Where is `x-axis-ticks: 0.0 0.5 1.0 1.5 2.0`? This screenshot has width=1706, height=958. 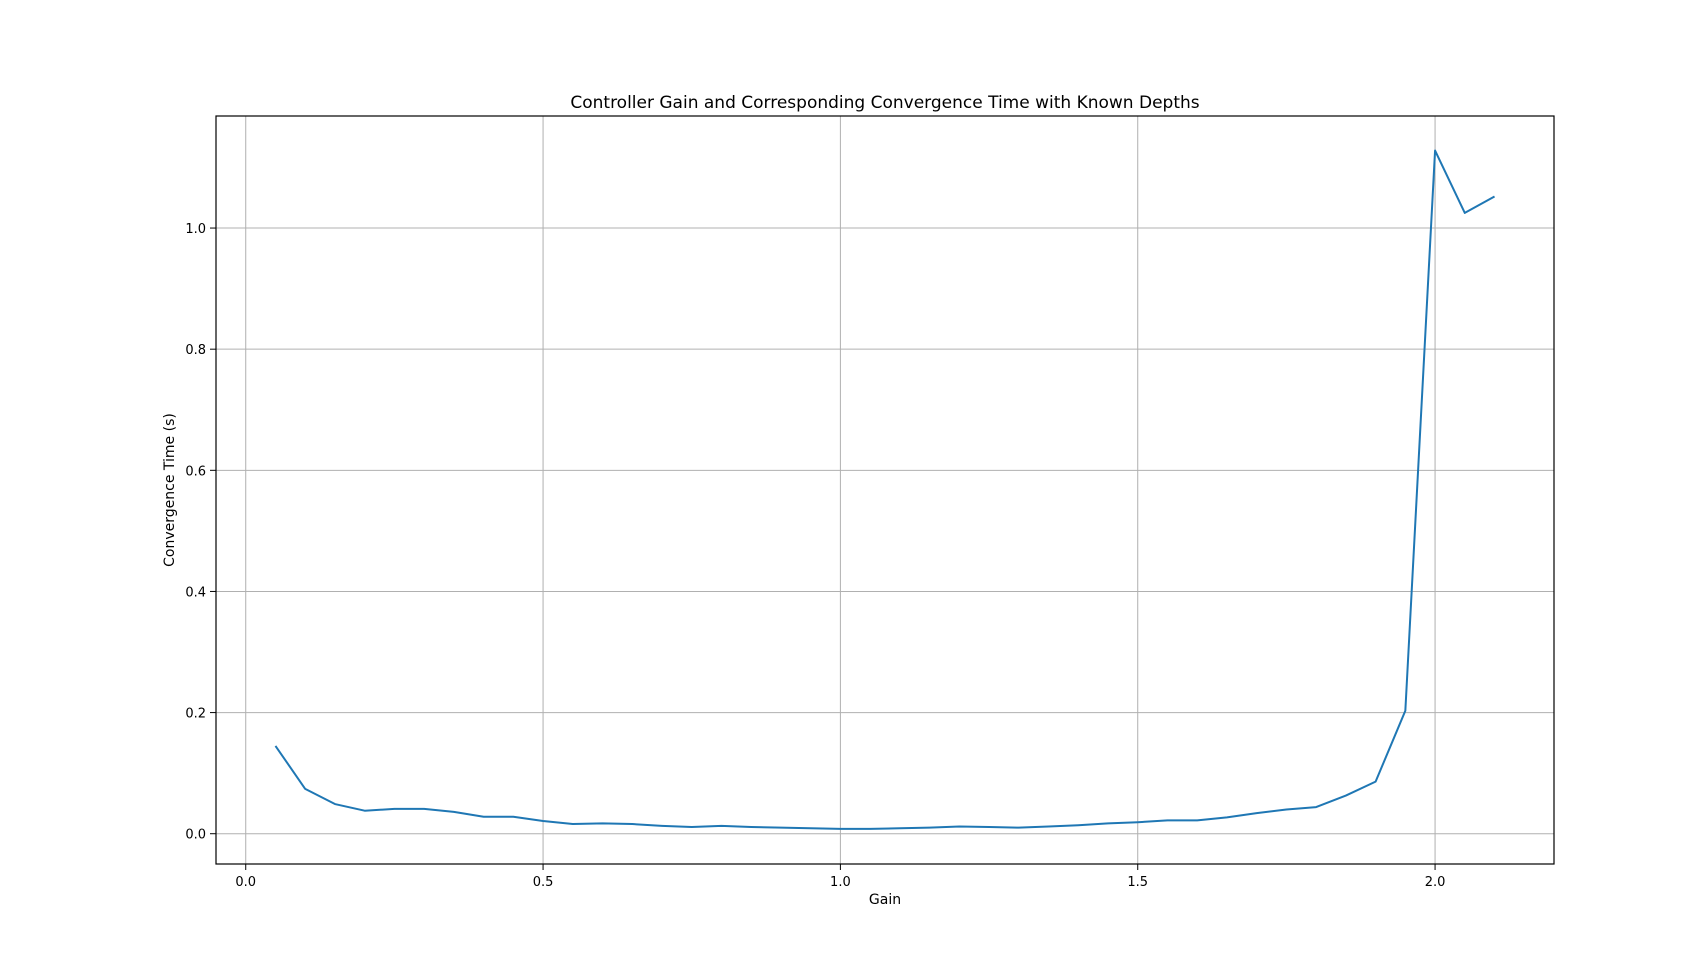 x-axis-ticks: 0.0 0.5 1.0 1.5 2.0 is located at coordinates (840, 877).